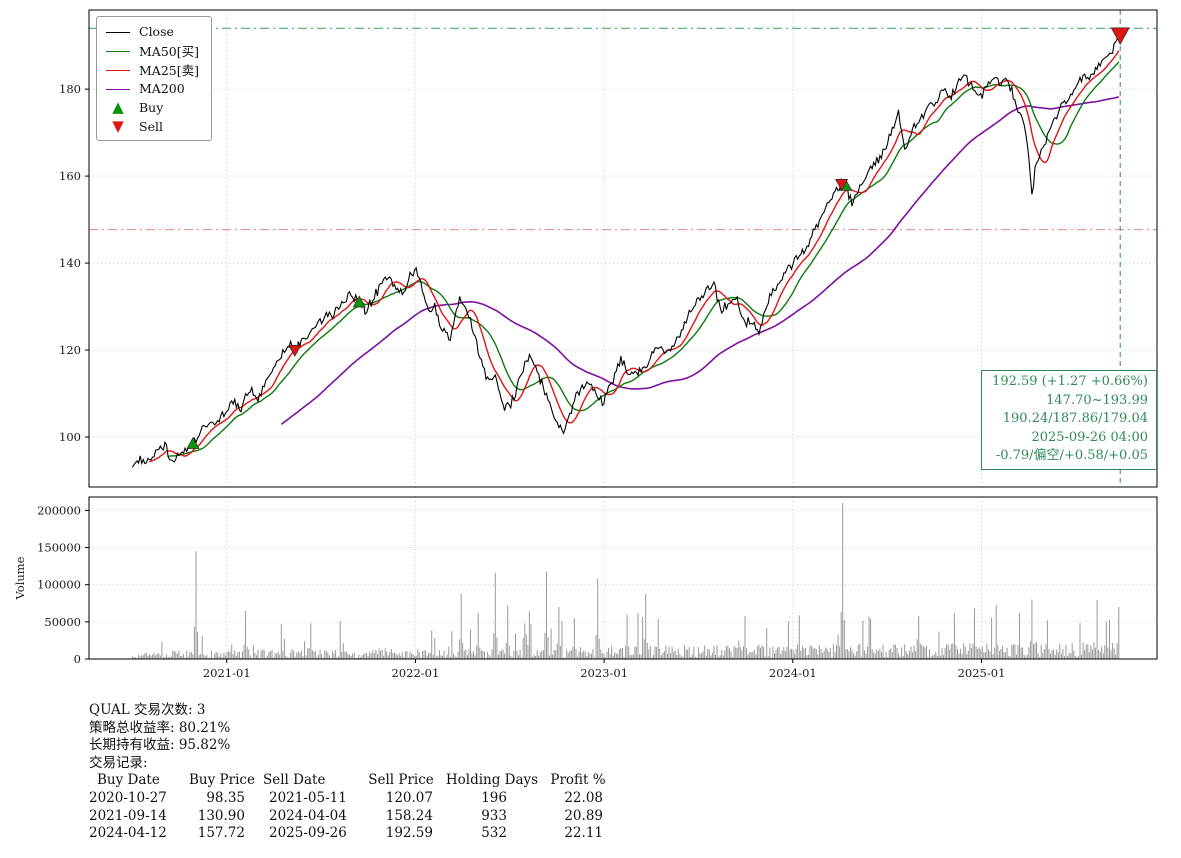 Image resolution: width=1181 pixels, height=858 pixels. I want to click on col-header-holding-days: Holding Days, so click(492, 780).